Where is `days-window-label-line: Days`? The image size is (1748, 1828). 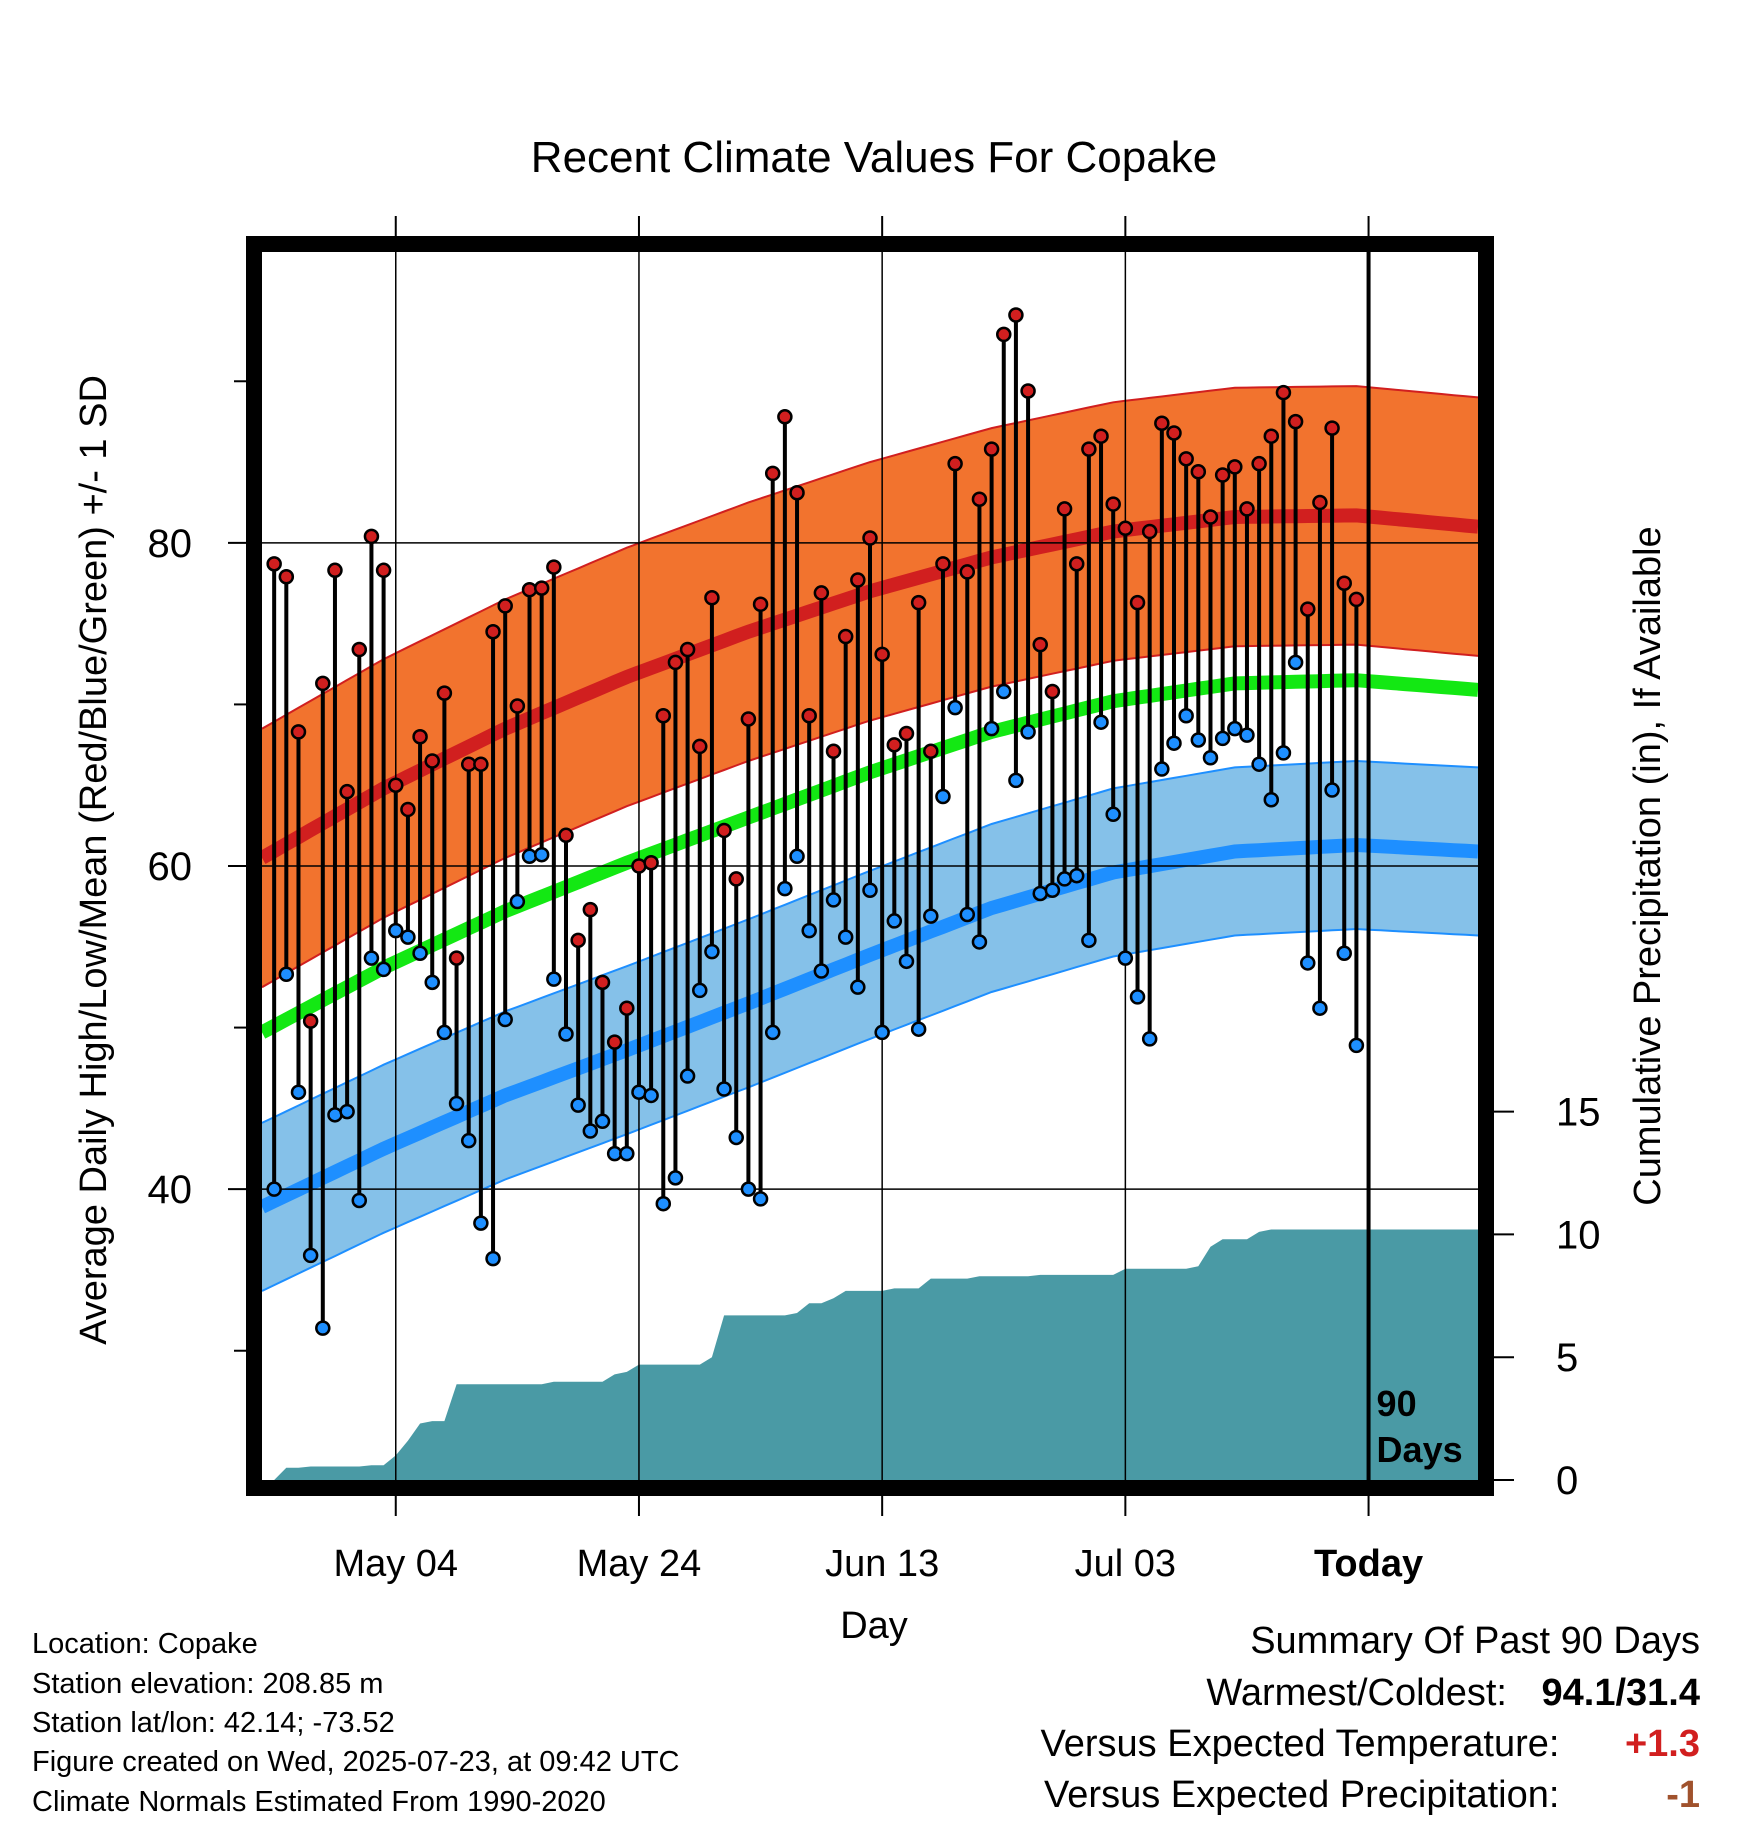 days-window-label-line: Days is located at coordinates (1420, 1449).